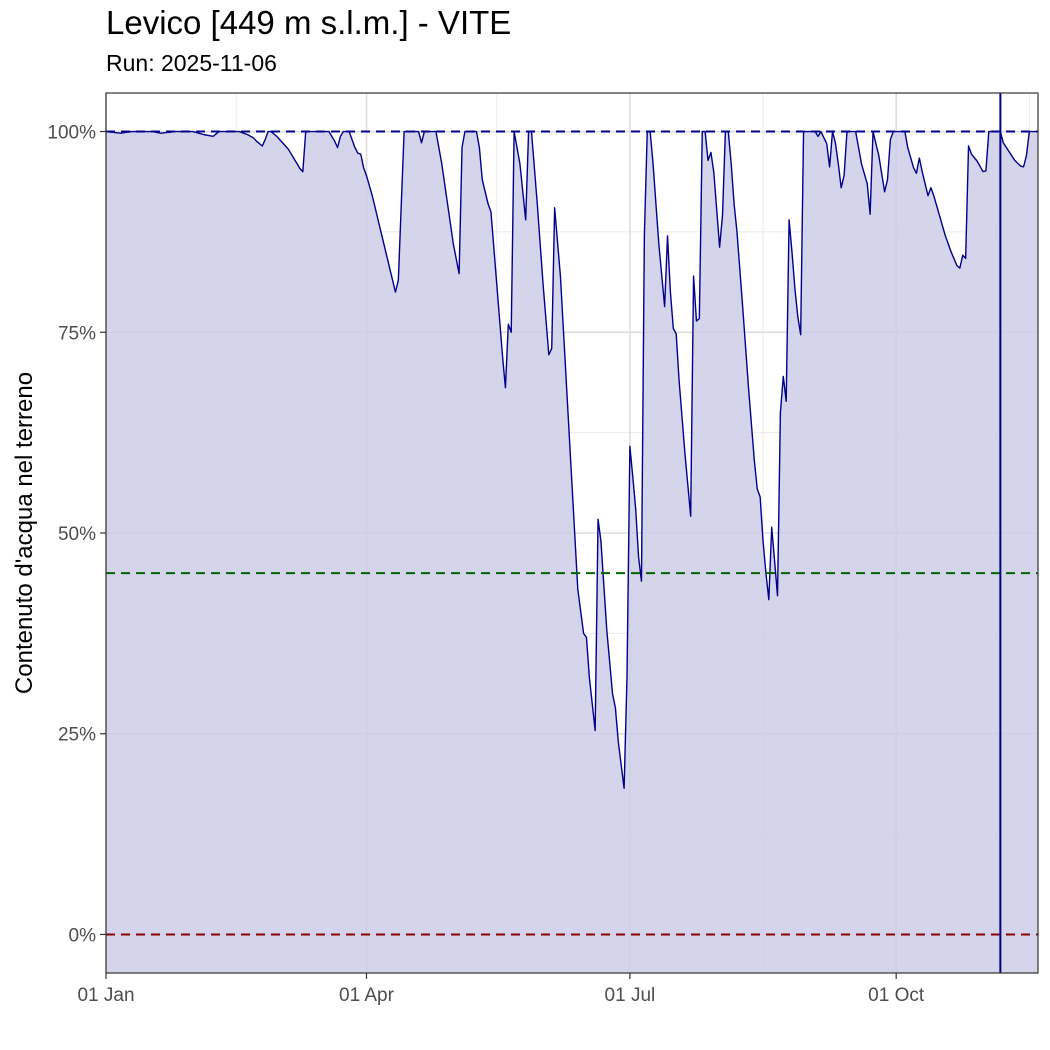  What do you see at coordinates (71, 133) in the screenshot?
I see `y-tick-label: 100%` at bounding box center [71, 133].